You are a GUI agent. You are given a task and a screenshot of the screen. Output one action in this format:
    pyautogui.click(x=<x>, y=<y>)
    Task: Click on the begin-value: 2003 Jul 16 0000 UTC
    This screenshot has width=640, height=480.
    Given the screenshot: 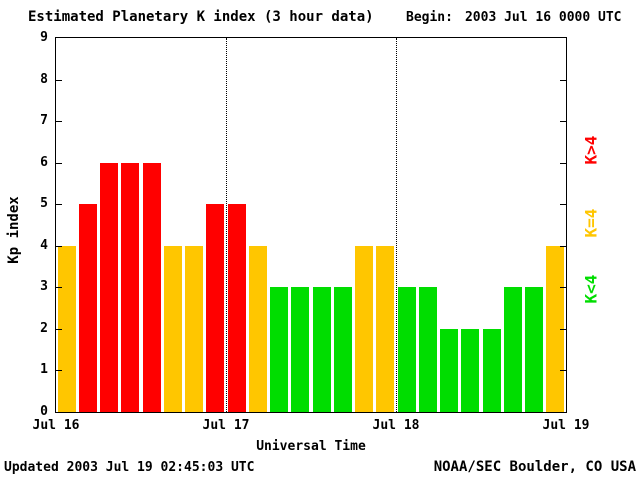 What is the action you would take?
    pyautogui.click(x=543, y=17)
    